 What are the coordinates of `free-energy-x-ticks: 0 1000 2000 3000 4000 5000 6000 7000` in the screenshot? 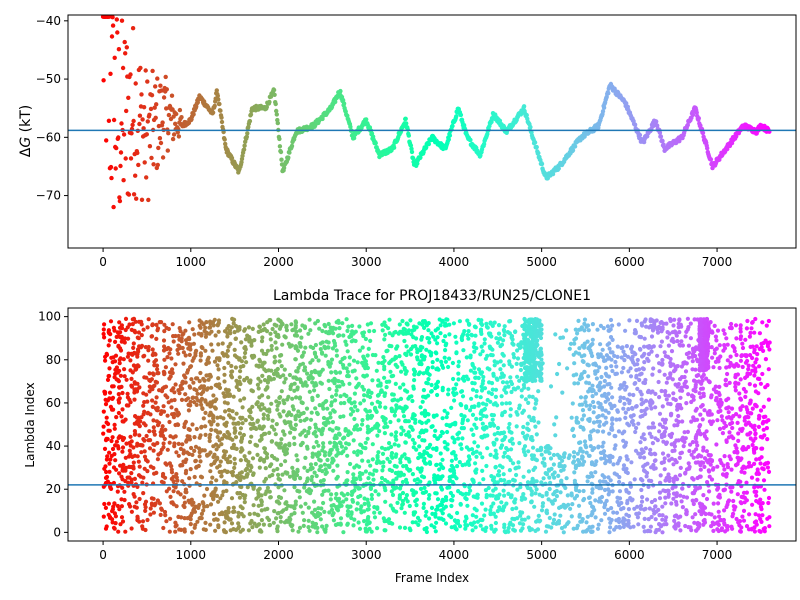 It's located at (415, 258).